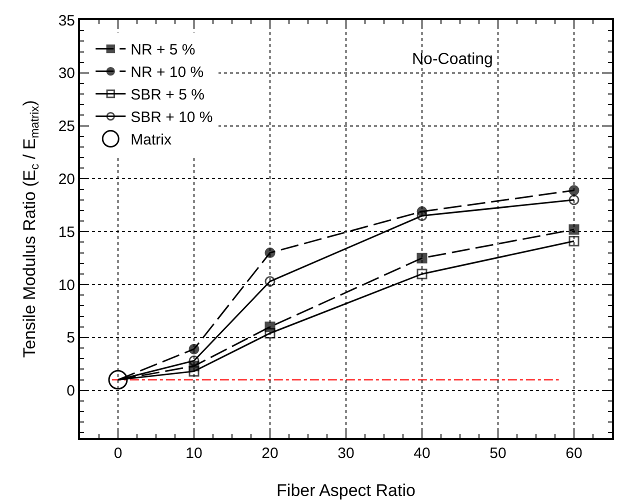 The width and height of the screenshot is (629, 500). I want to click on x-tick-label: 60, so click(574, 453).